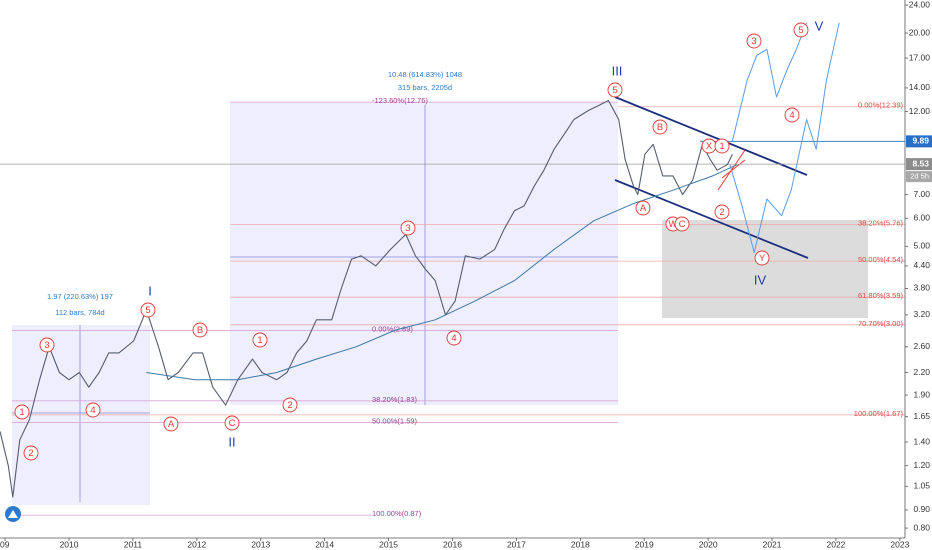 This screenshot has width=932, height=550. I want to click on wave-label: Y, so click(762, 258).